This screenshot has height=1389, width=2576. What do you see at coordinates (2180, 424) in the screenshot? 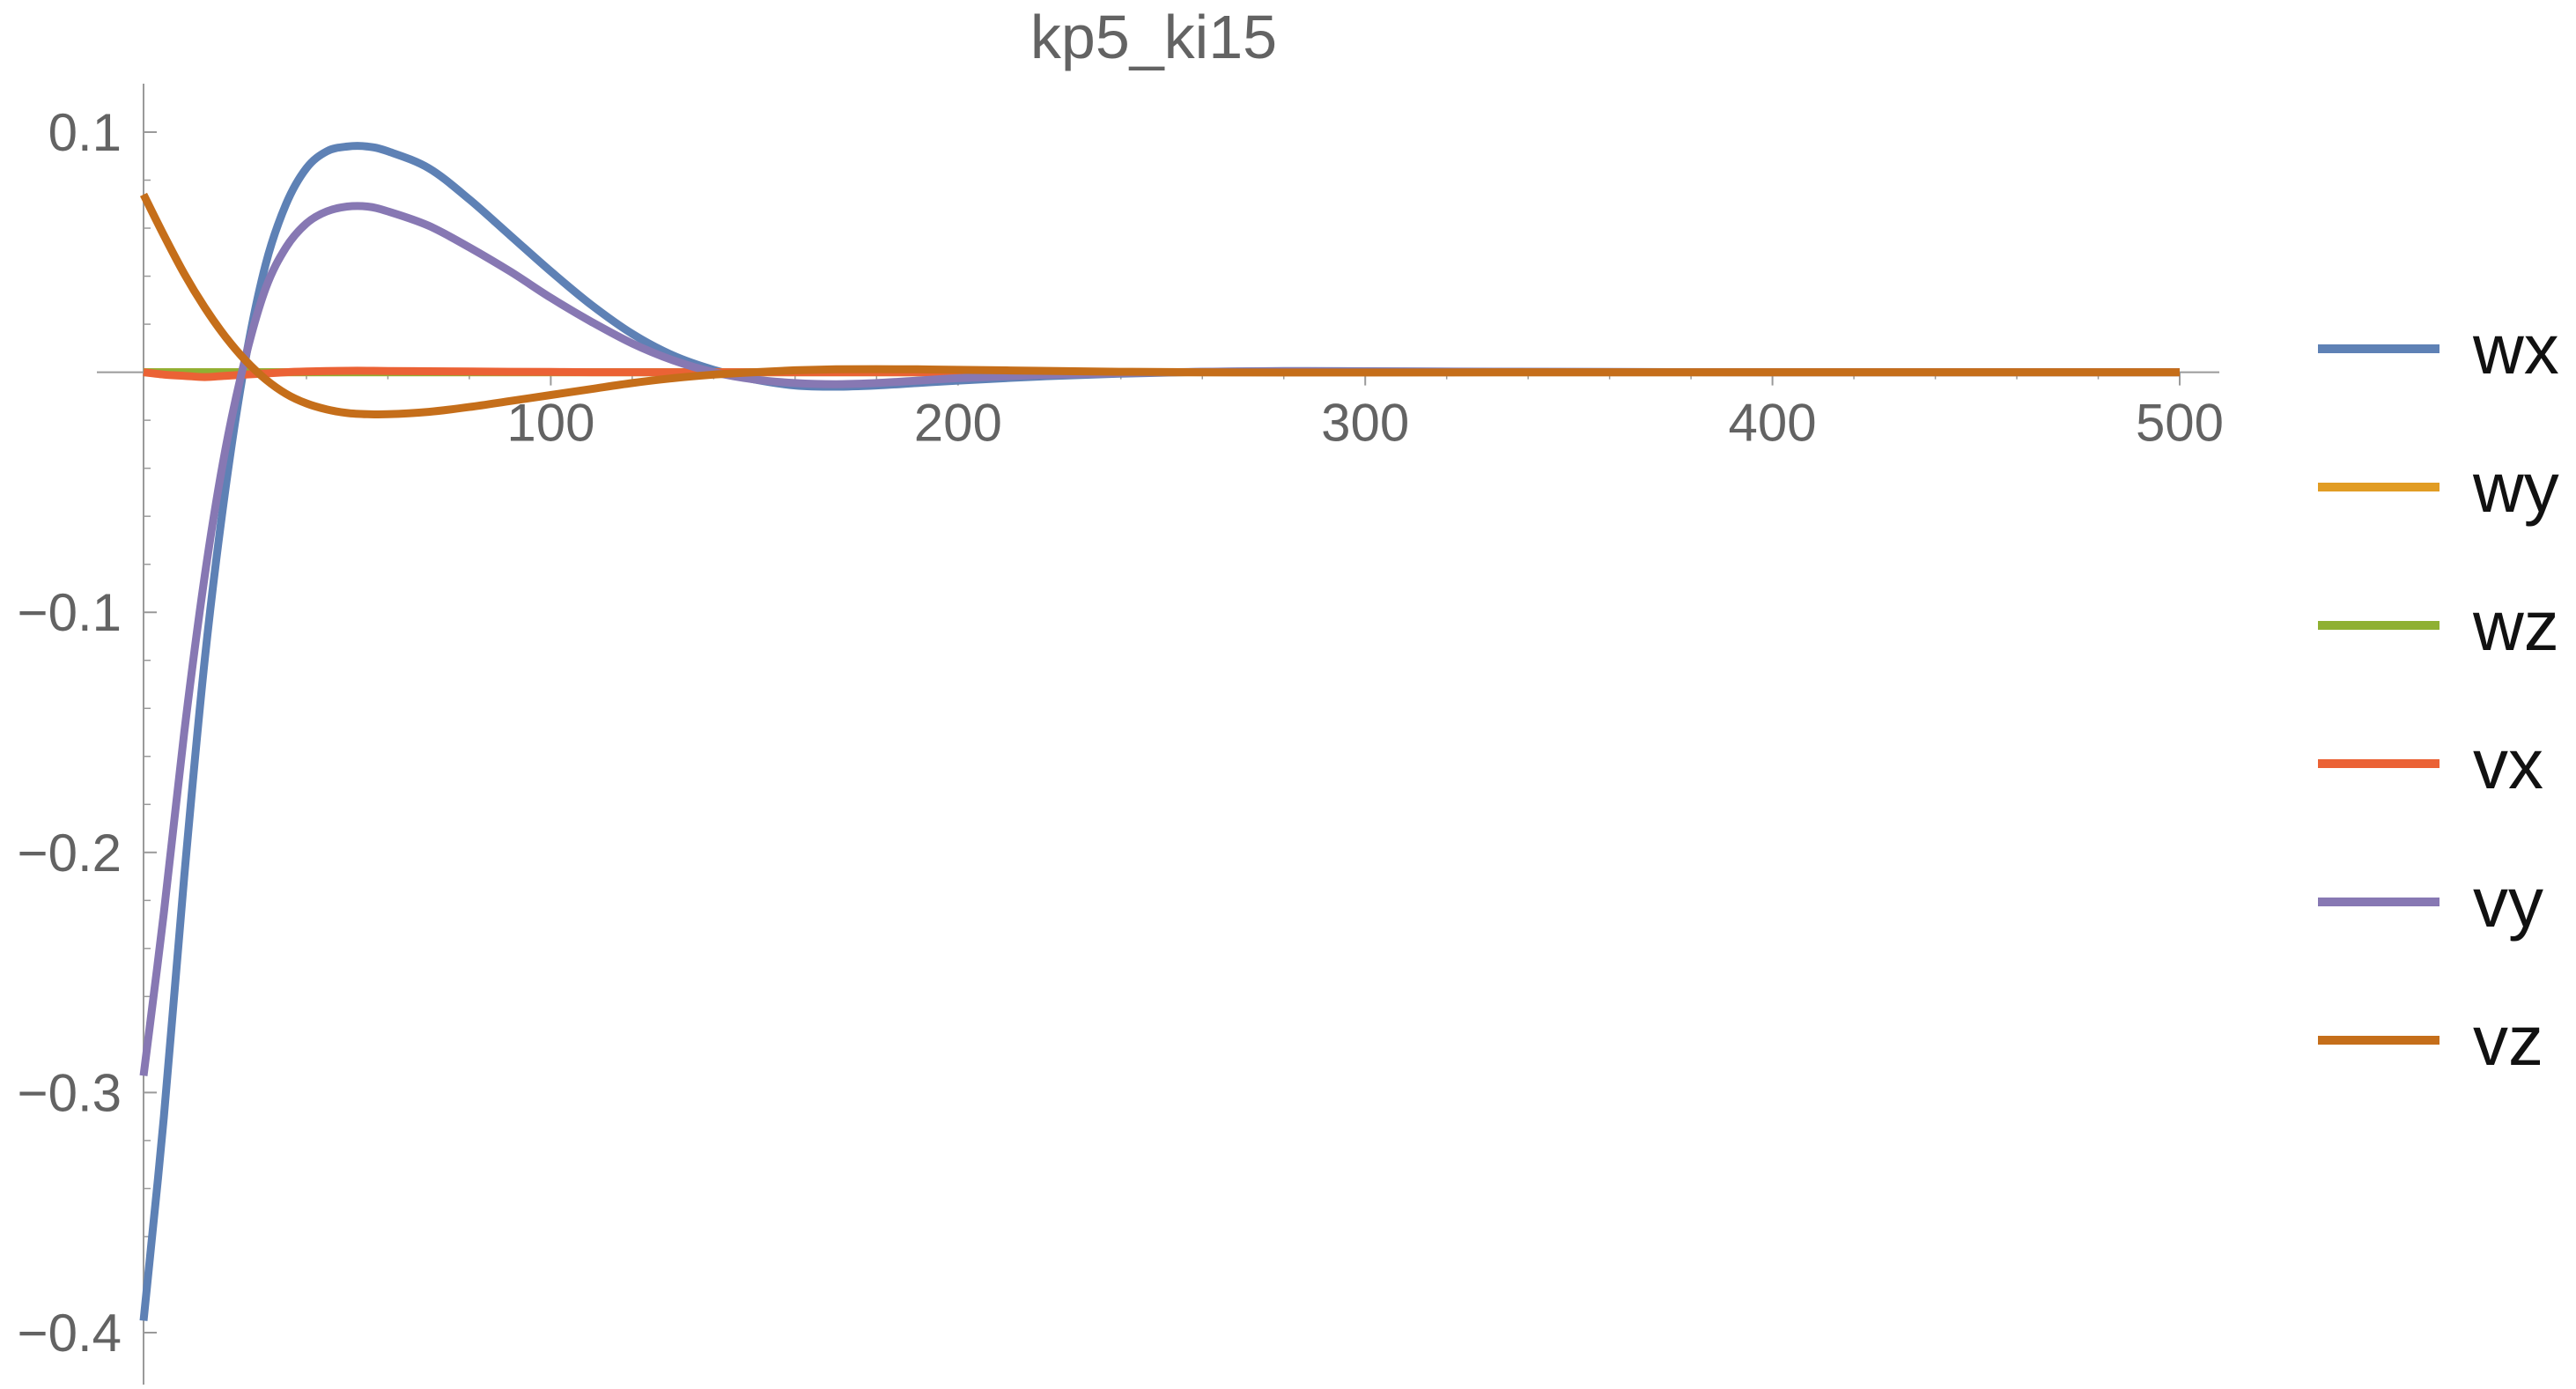
I see `x-tick-label: 500` at bounding box center [2180, 424].